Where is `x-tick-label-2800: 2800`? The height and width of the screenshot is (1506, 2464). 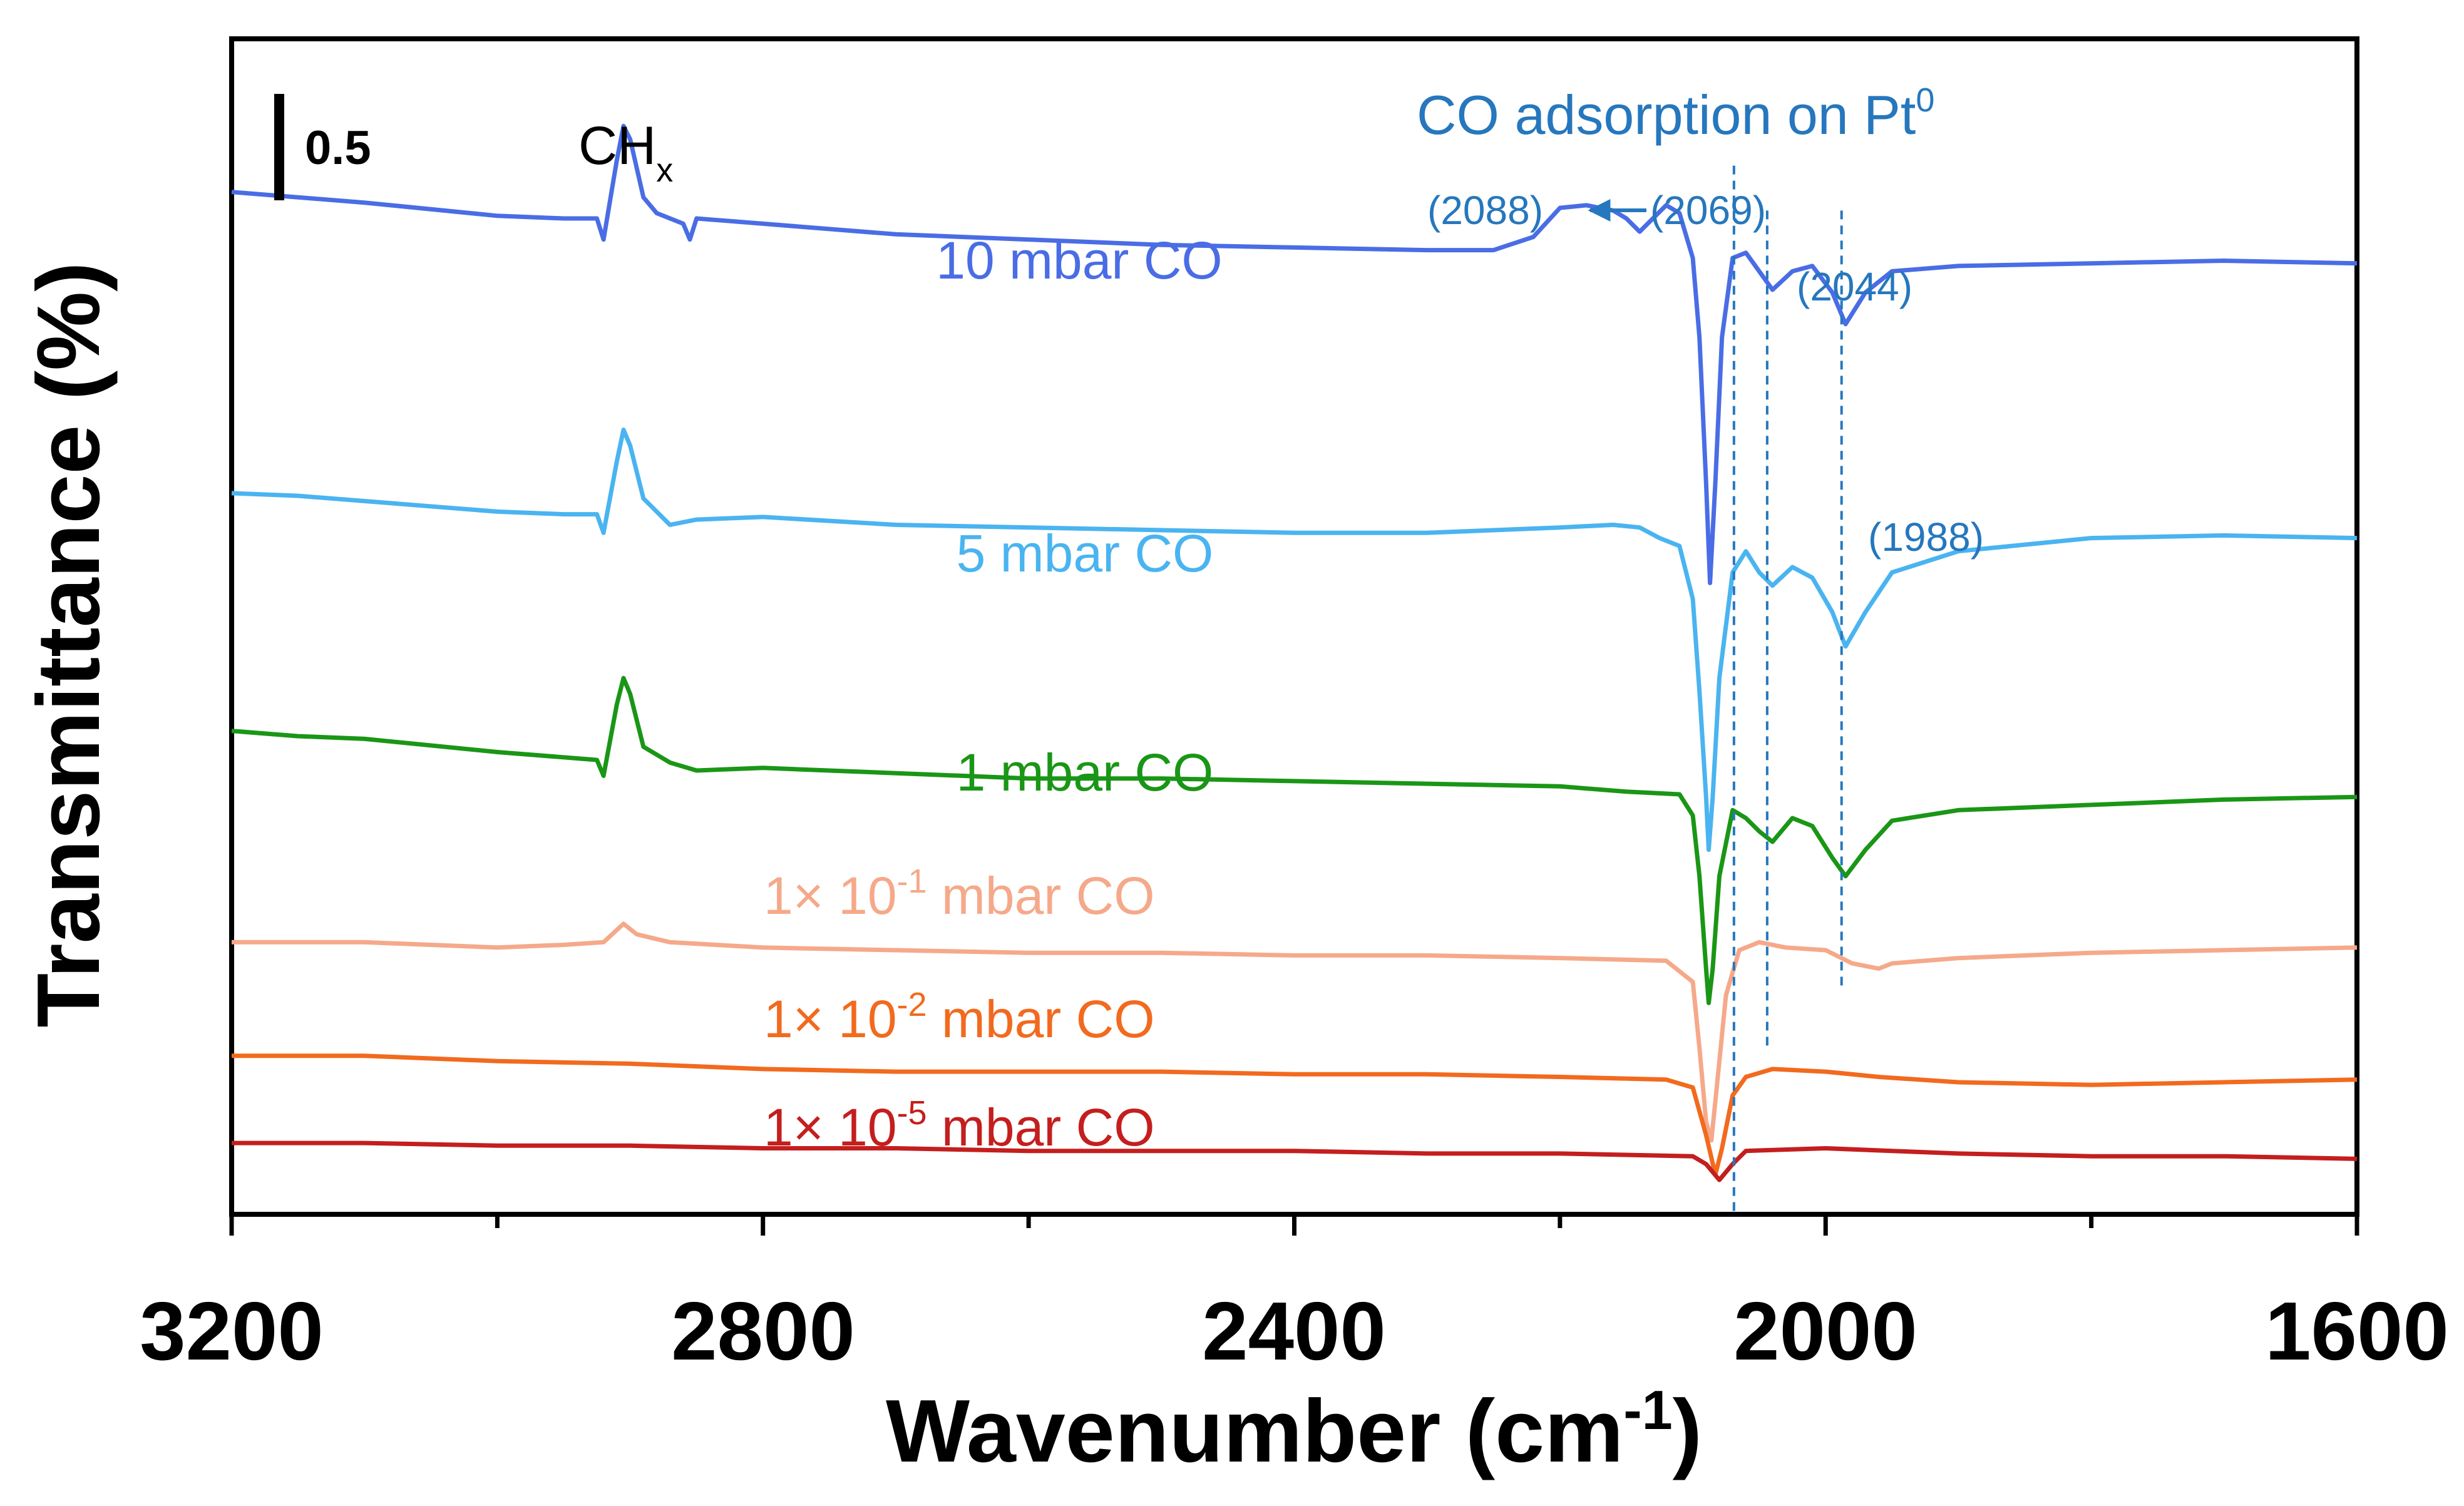
x-tick-label-2800: 2800 is located at coordinates (763, 1331).